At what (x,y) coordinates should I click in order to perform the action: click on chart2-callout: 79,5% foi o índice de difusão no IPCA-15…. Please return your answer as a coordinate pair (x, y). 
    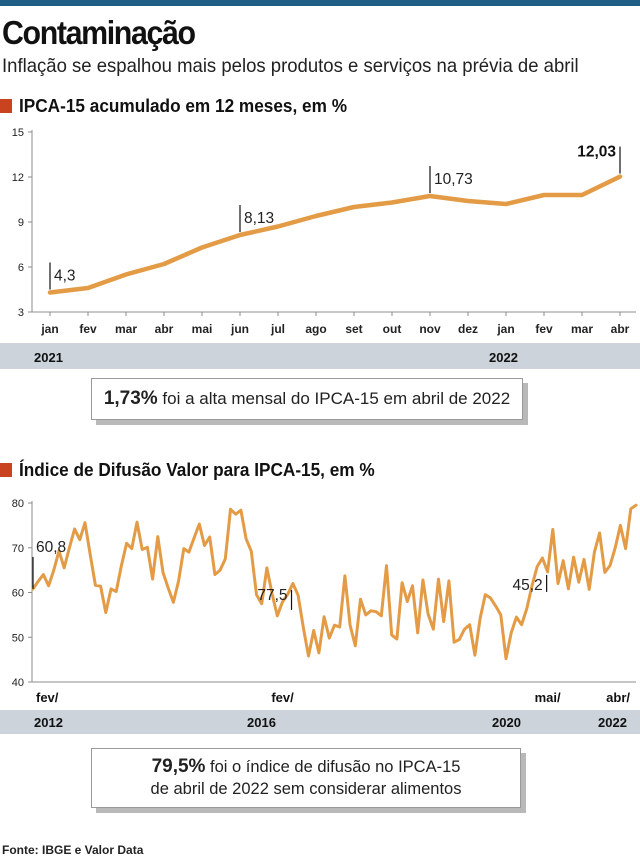
    Looking at the image, I should click on (306, 778).